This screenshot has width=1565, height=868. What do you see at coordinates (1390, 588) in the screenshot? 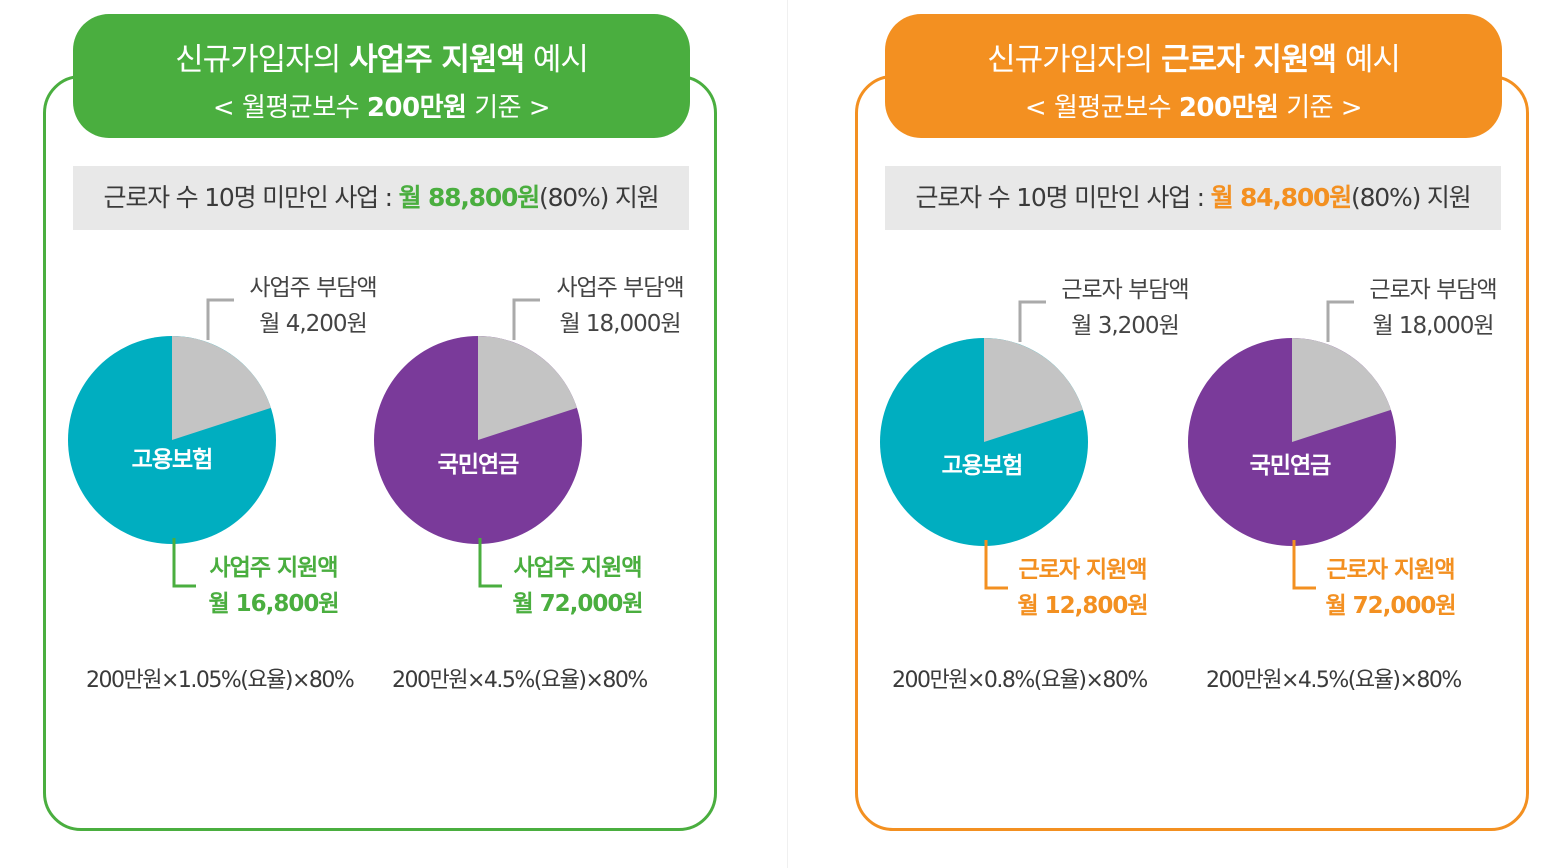
I see `support-callout: 근로자 지원액 월 72,000원` at bounding box center [1390, 588].